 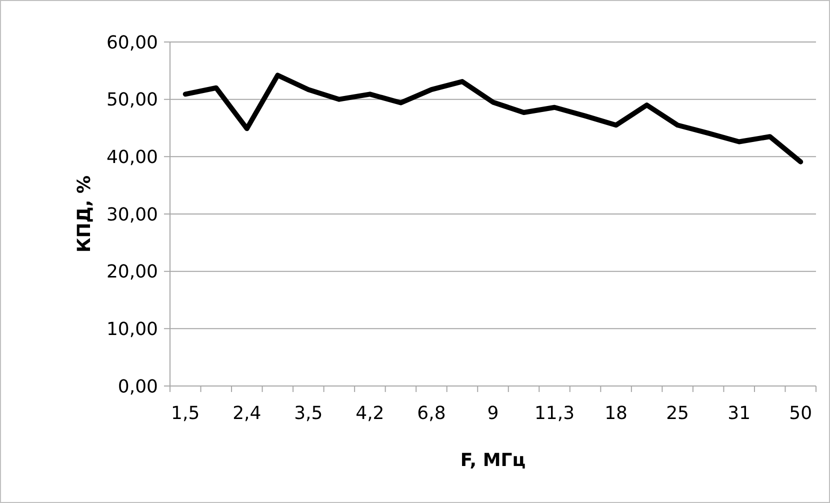 I want to click on y-tick-label: 40,00, so click(x=132, y=157).